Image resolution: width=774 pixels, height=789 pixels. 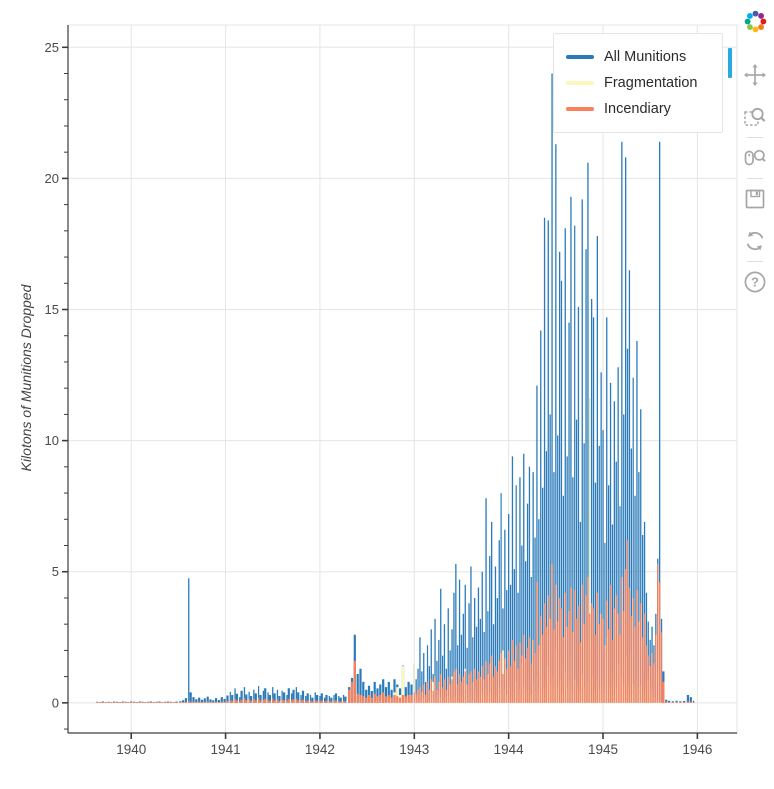 I want to click on reset-tool-button, so click(x=755, y=241).